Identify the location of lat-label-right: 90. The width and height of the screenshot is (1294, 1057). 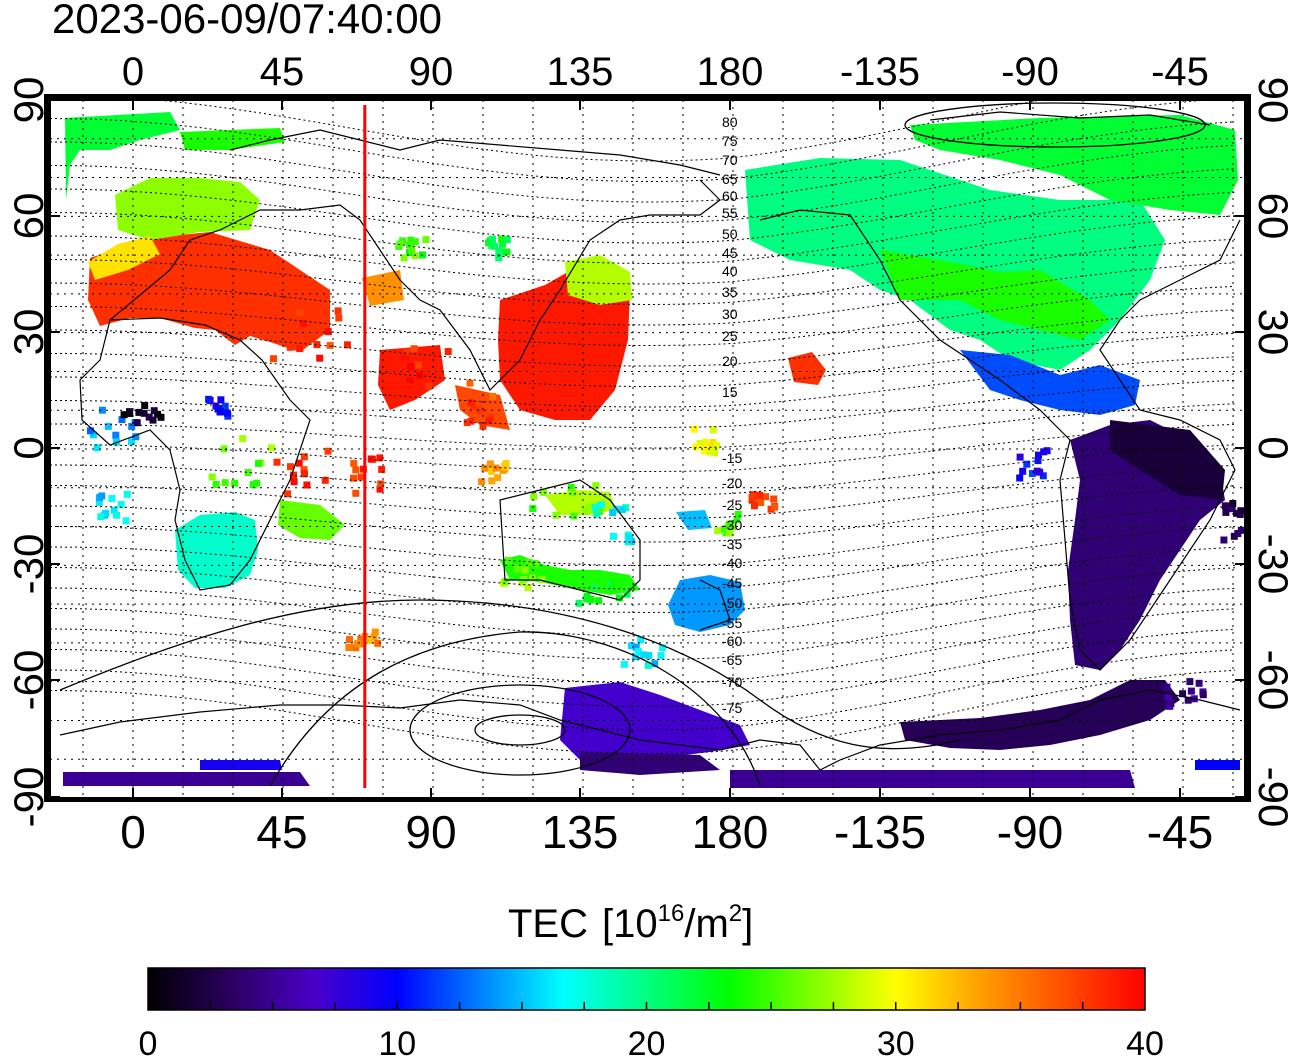
(1272, 100).